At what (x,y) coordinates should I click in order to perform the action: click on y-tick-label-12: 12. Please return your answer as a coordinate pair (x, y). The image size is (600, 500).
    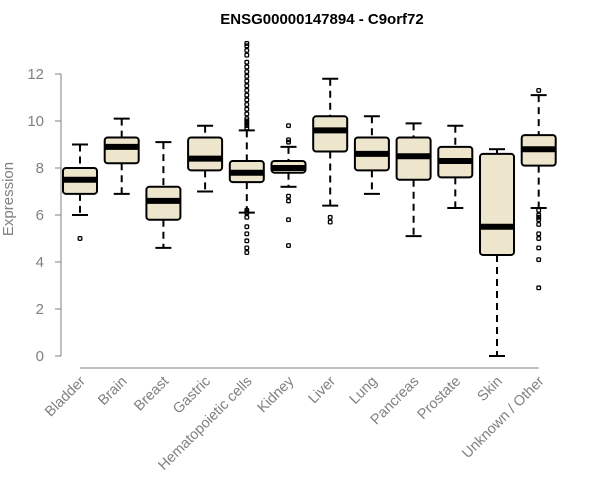
    Looking at the image, I should click on (35, 74).